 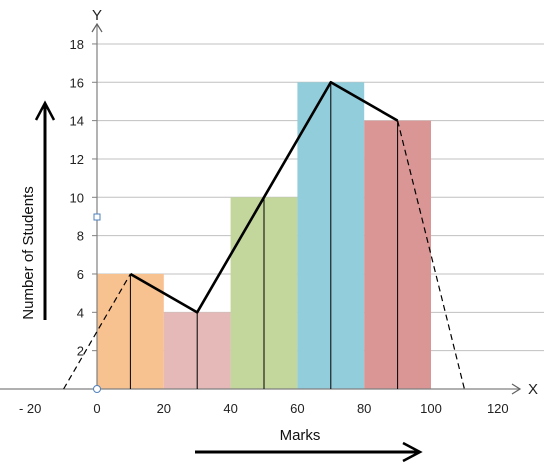 I want to click on polygon-right-end-segment, so click(x=431, y=255).